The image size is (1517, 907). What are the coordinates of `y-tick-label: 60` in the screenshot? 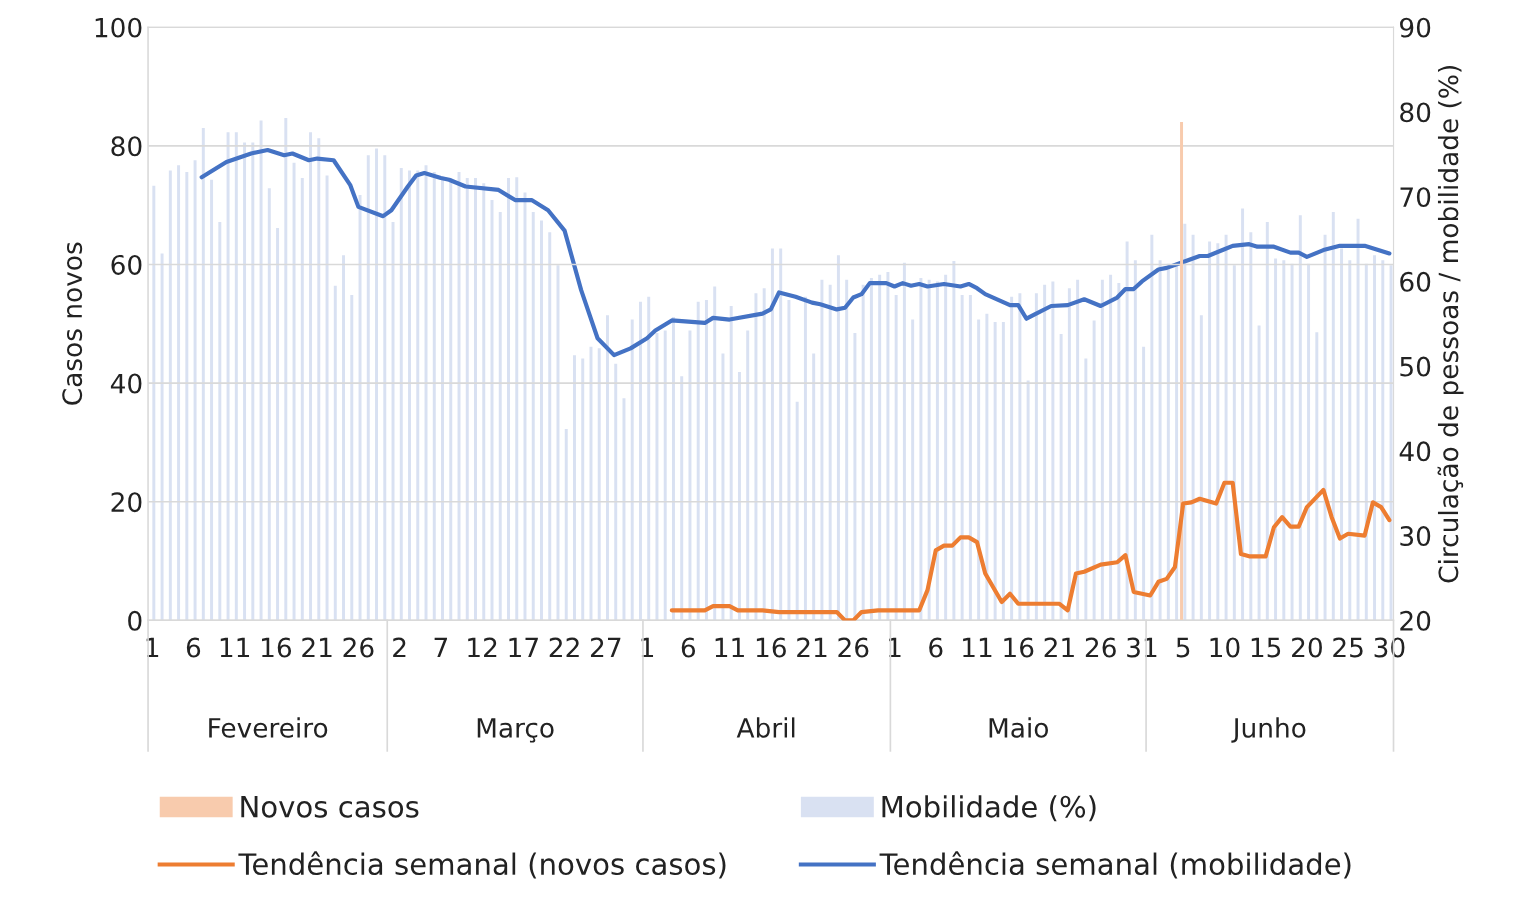 It's located at (126, 264).